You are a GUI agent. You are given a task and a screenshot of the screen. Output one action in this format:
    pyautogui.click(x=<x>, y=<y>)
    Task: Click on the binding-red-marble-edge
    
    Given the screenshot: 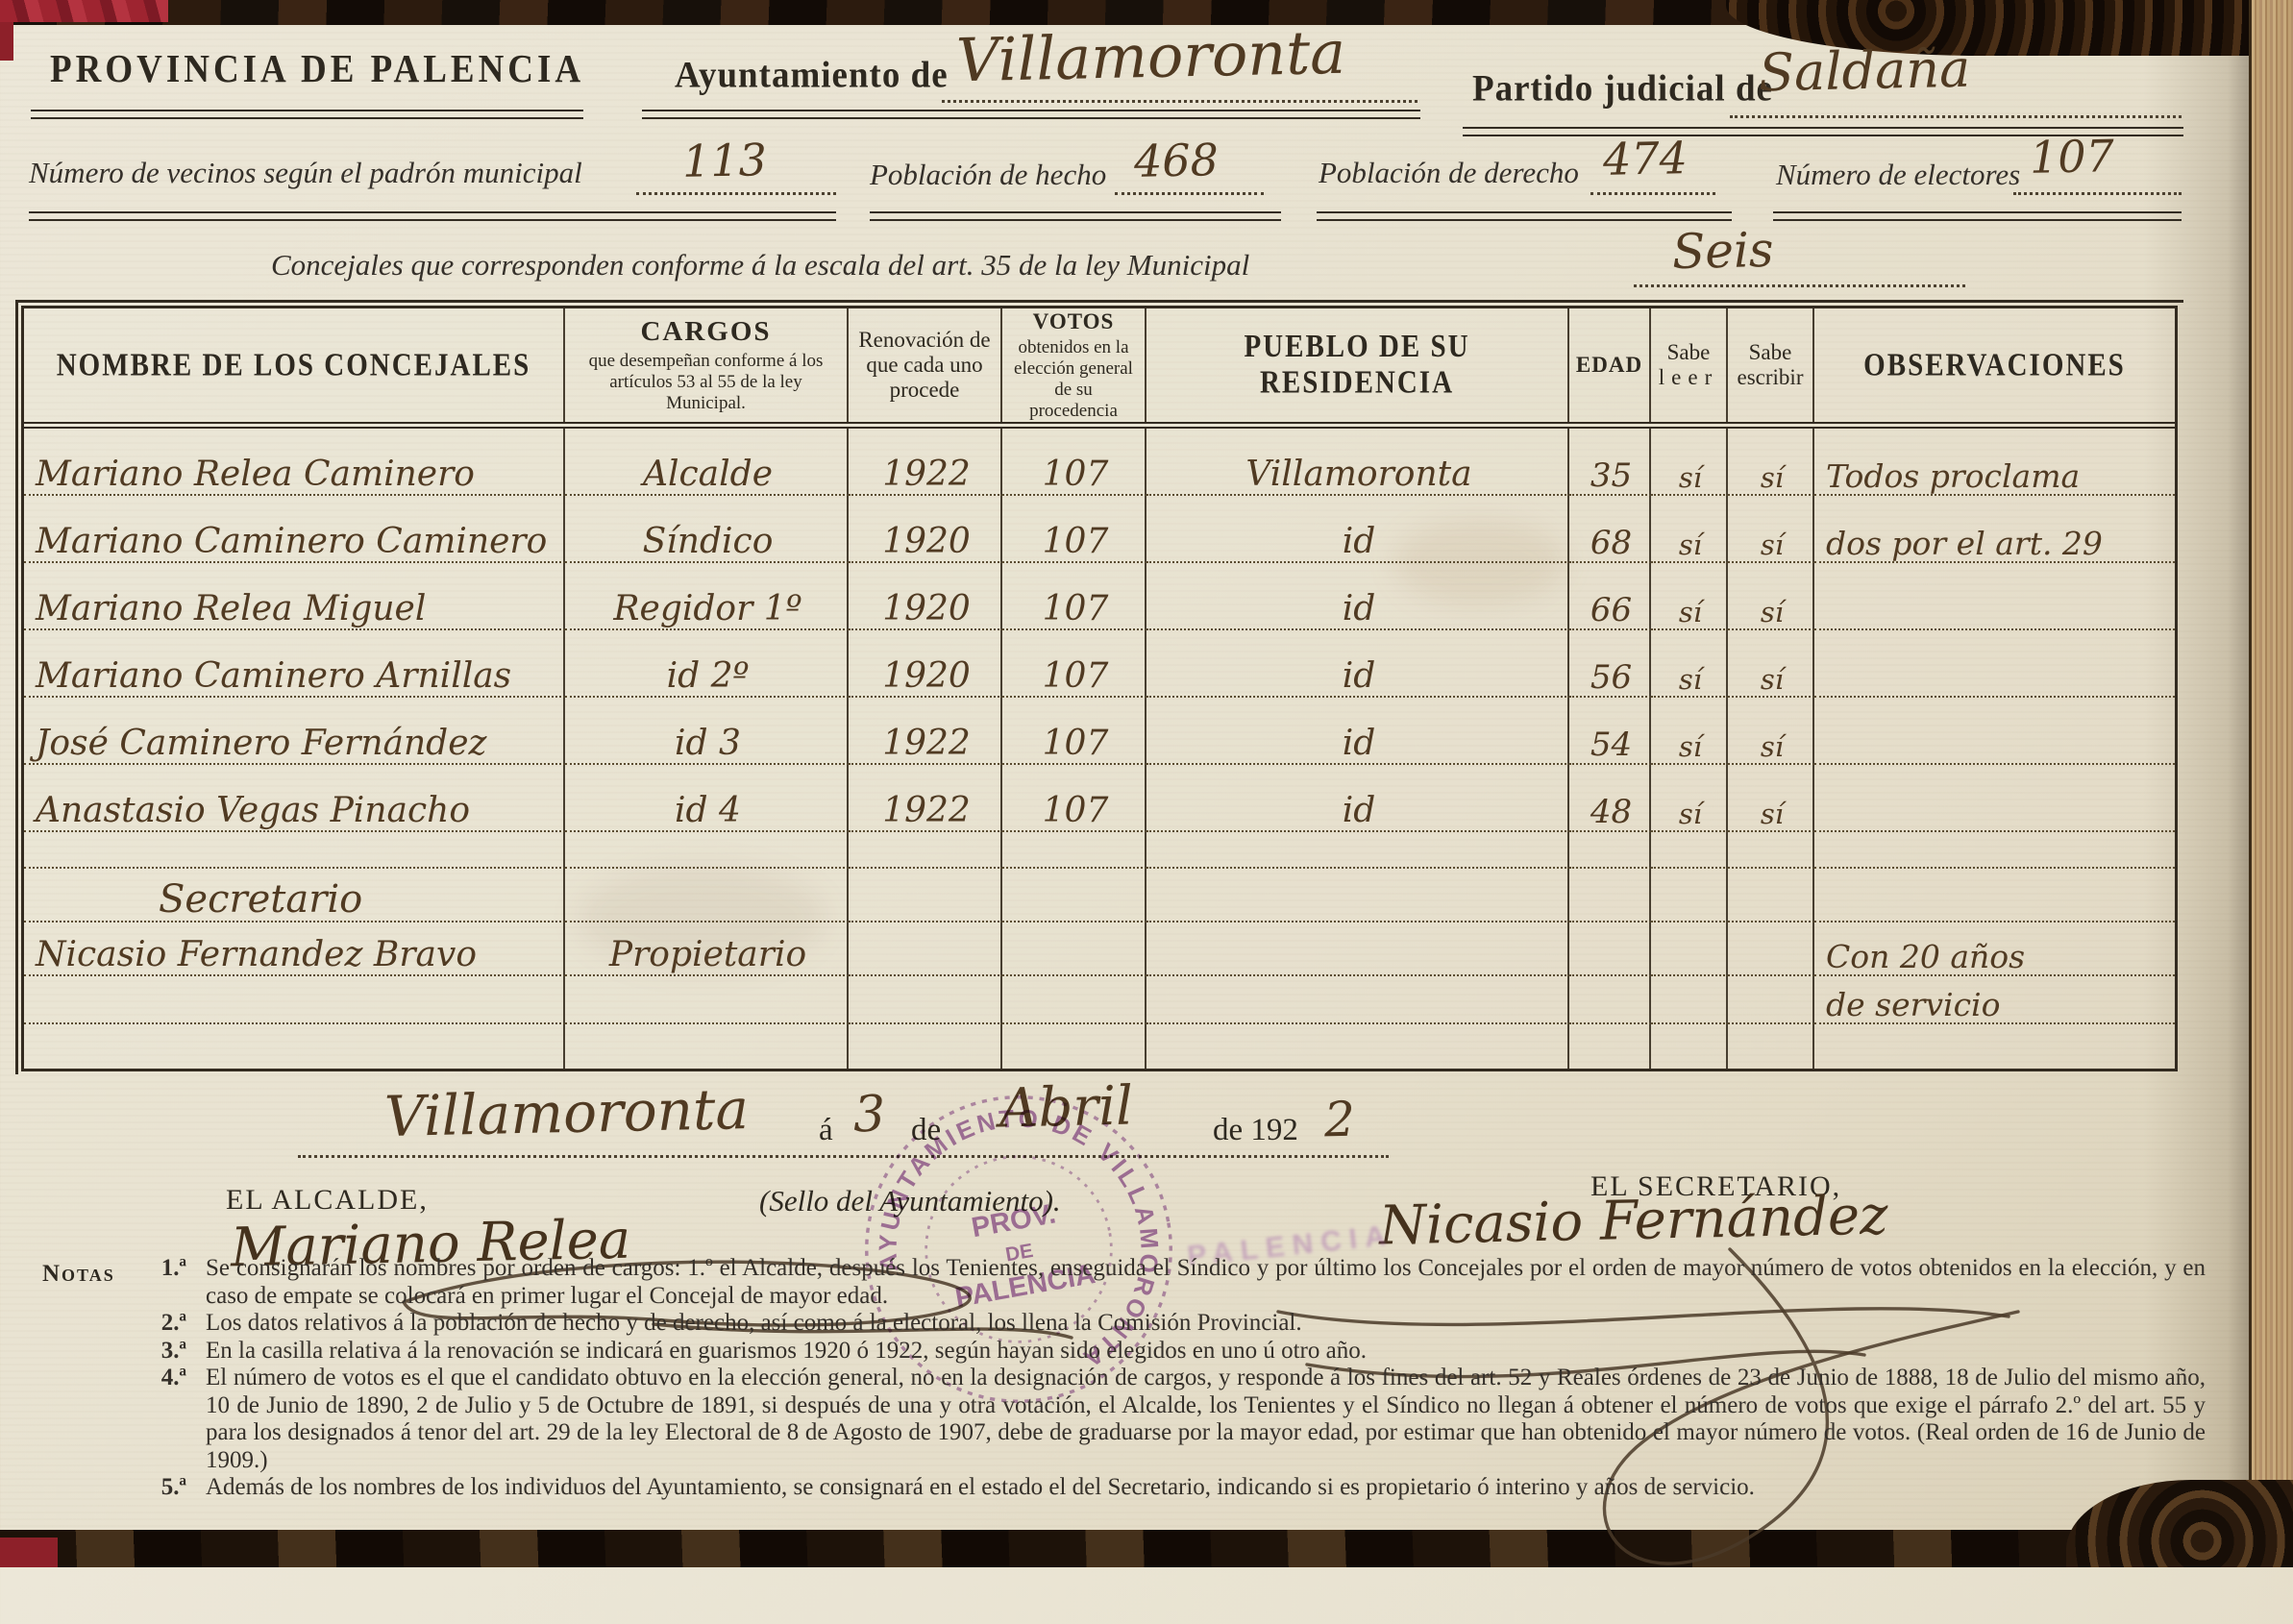 What is the action you would take?
    pyautogui.click(x=7, y=41)
    